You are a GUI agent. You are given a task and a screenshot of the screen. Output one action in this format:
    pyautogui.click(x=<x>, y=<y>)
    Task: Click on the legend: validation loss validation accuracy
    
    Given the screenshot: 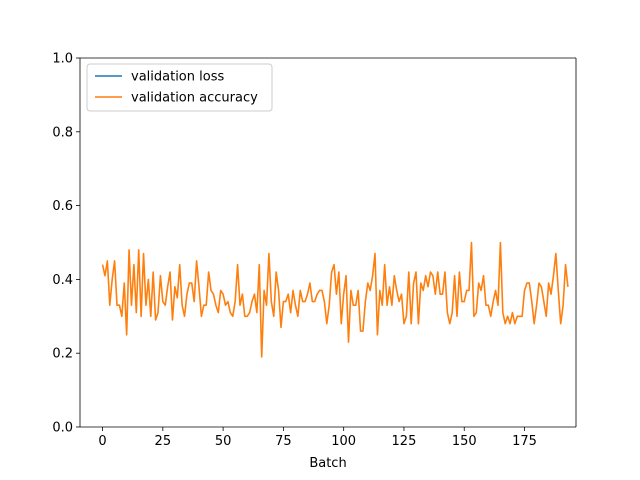 What is the action you would take?
    pyautogui.click(x=179, y=87)
    